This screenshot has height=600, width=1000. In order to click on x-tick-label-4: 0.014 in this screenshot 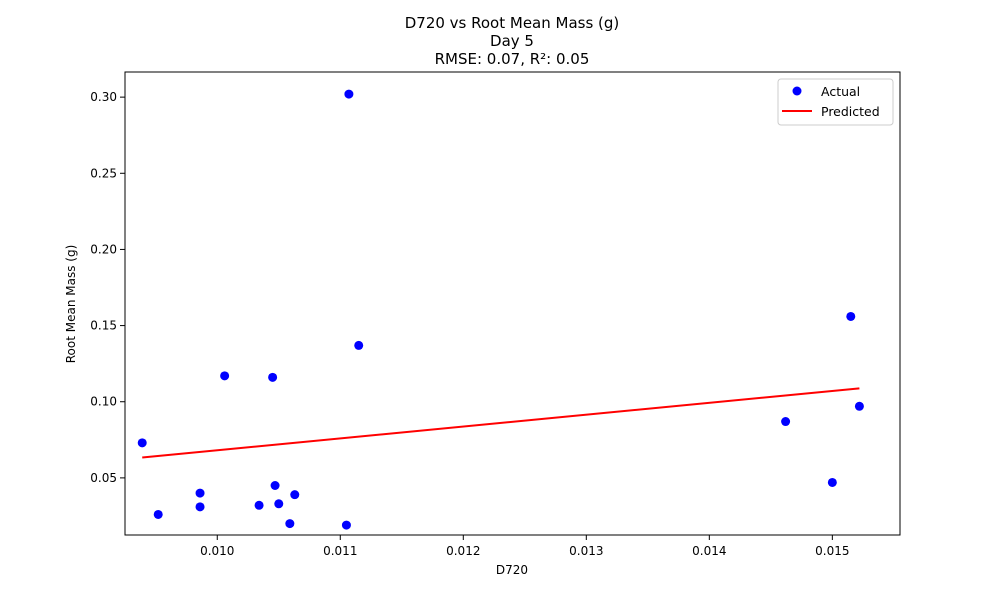, I will do `click(709, 551)`.